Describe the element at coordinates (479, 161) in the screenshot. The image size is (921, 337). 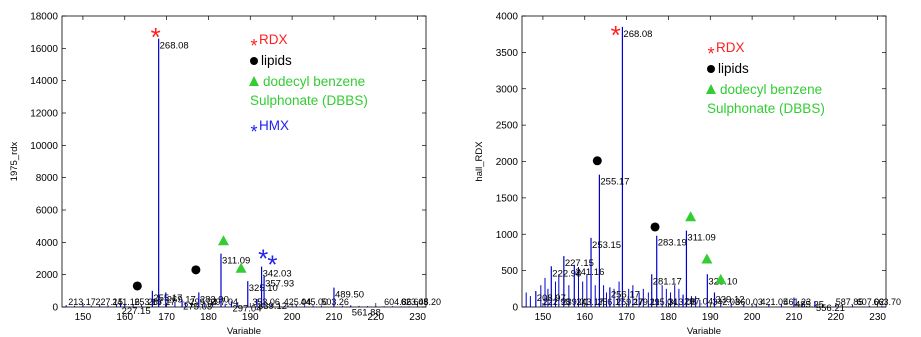
I see `y-axis-label: hall_RDX` at that location.